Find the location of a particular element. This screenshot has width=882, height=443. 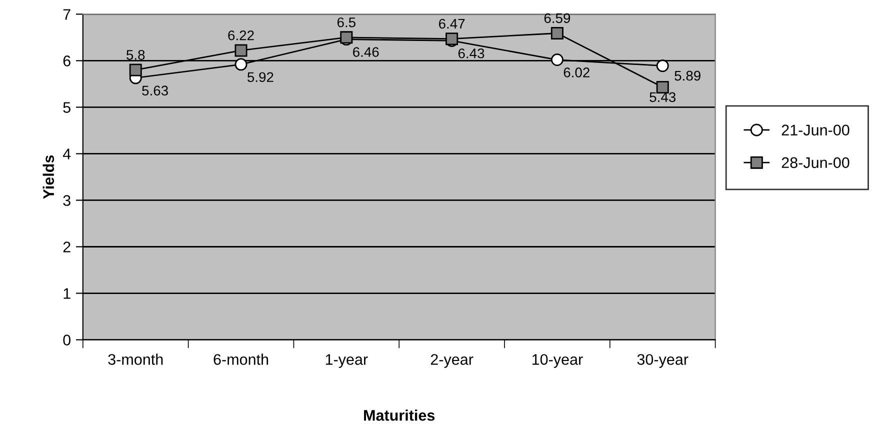

legend-label: 21-Jun-00 is located at coordinates (816, 130).